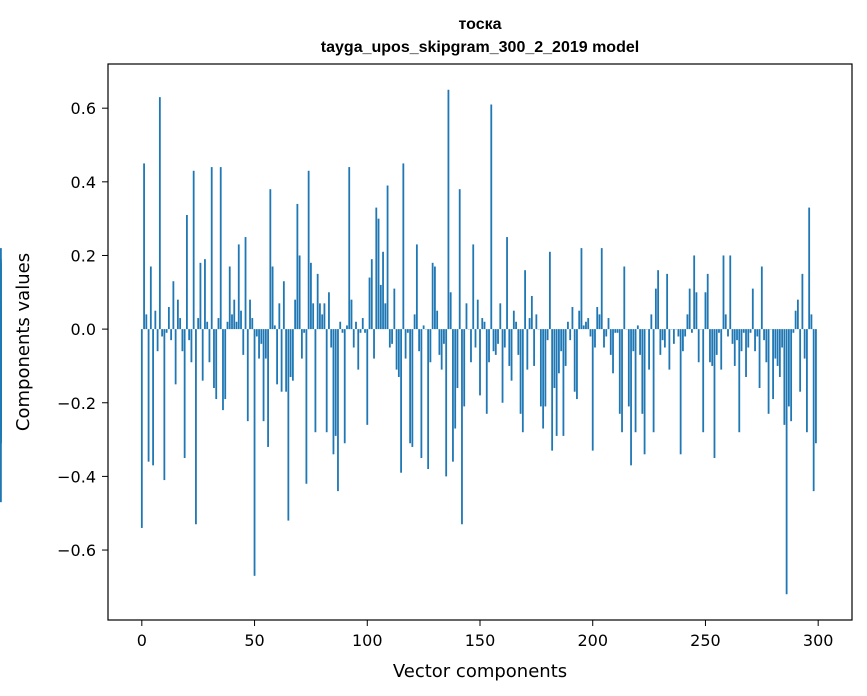  Describe the element at coordinates (76, 476) in the screenshot. I see `y-tick-label: −0.4` at that location.